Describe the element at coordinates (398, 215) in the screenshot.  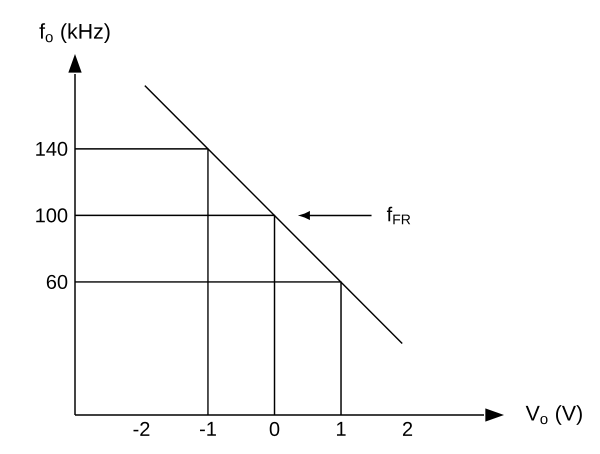
I see `annotation: f$_{FR}$` at that location.